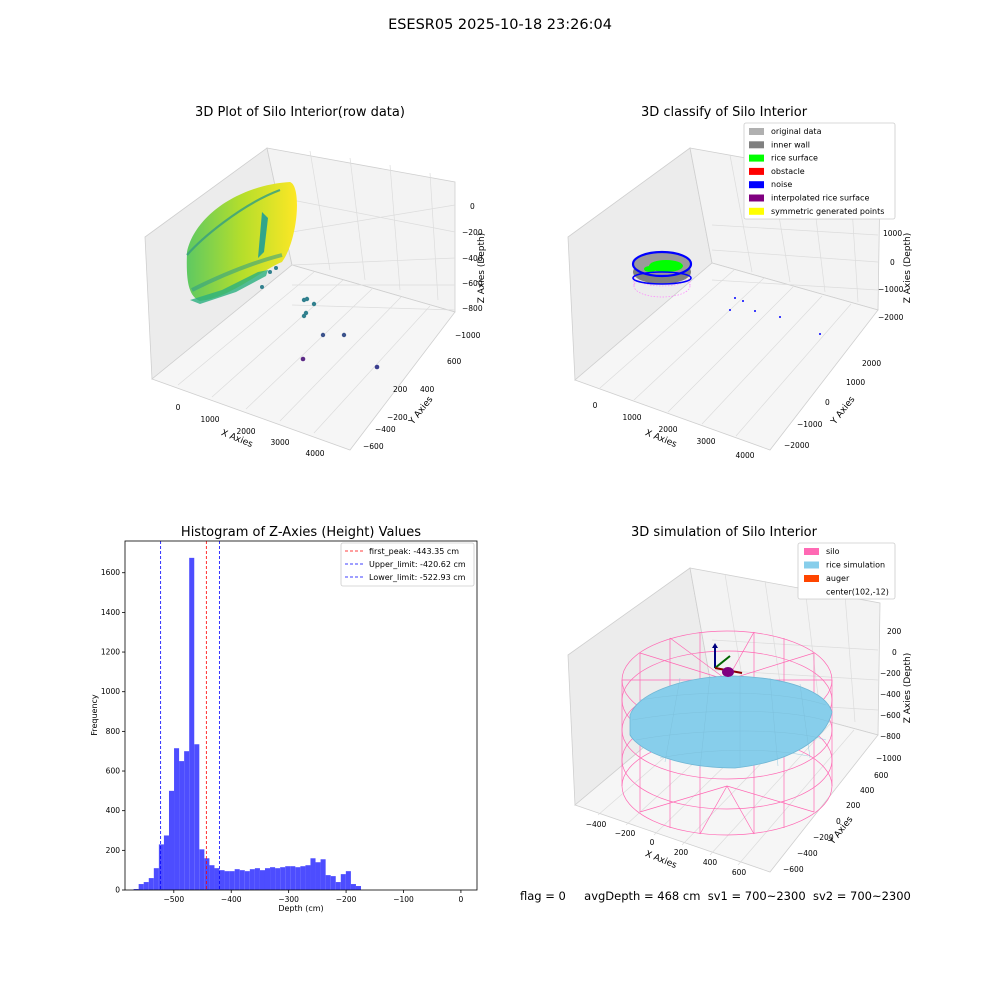 The image size is (1000, 1000). What do you see at coordinates (500, 25) in the screenshot?
I see `figure-suptitle: ESESR05 2025-10-18 23:26:04` at bounding box center [500, 25].